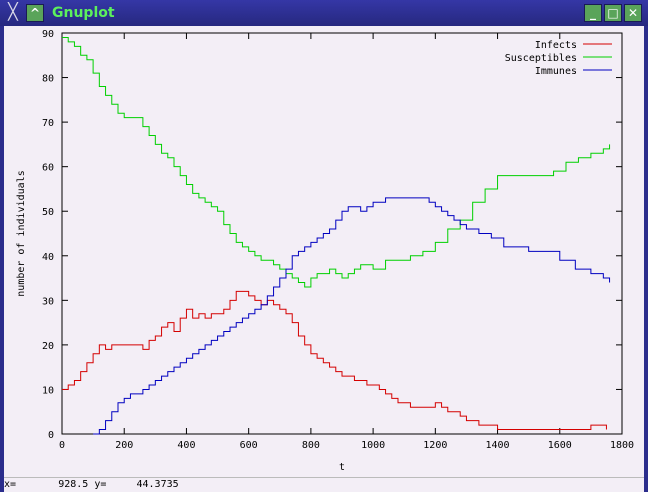 The width and height of the screenshot is (648, 492). What do you see at coordinates (48, 212) in the screenshot?
I see `y-tick-label: 50` at bounding box center [48, 212].